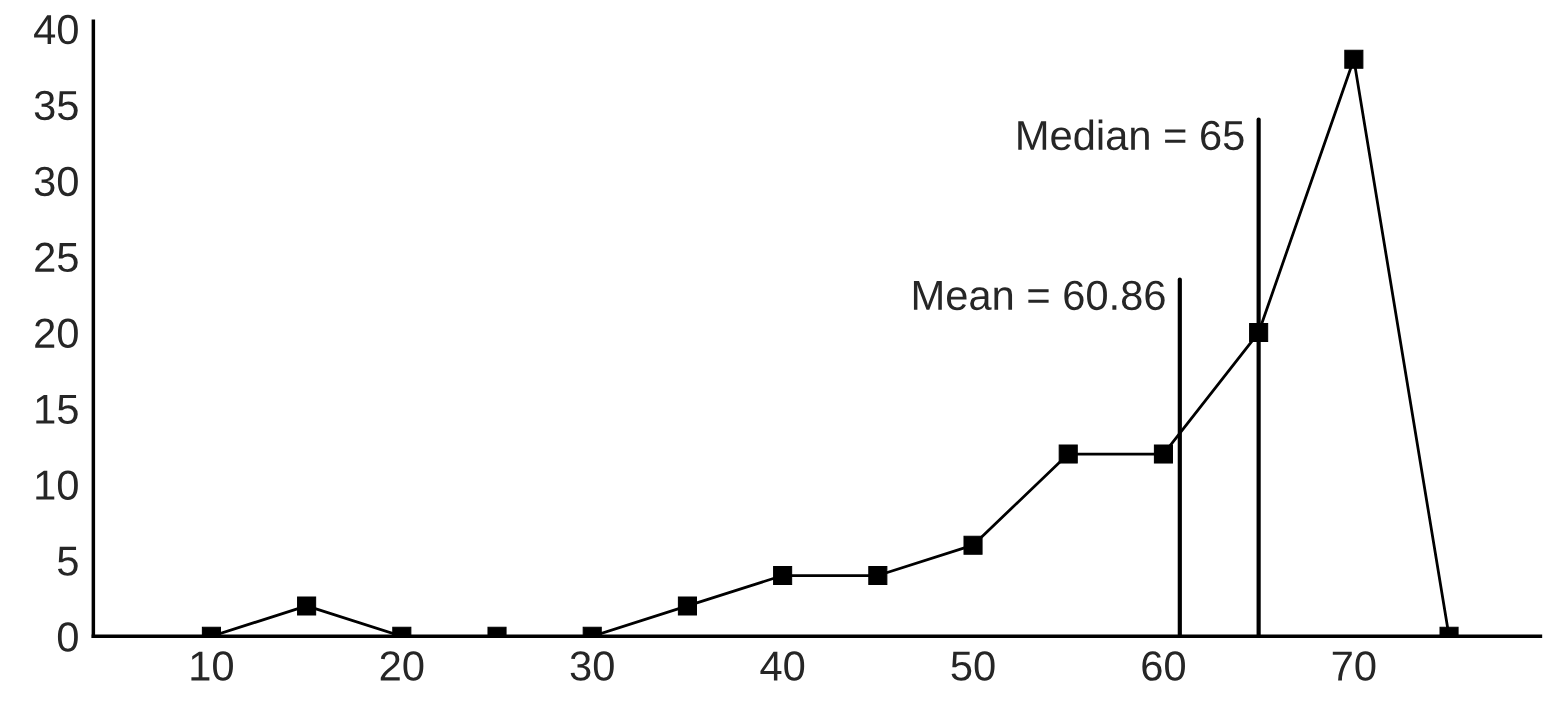 This screenshot has width=1556, height=707. Describe the element at coordinates (1163, 666) in the screenshot. I see `x-tick-label: 60` at that location.